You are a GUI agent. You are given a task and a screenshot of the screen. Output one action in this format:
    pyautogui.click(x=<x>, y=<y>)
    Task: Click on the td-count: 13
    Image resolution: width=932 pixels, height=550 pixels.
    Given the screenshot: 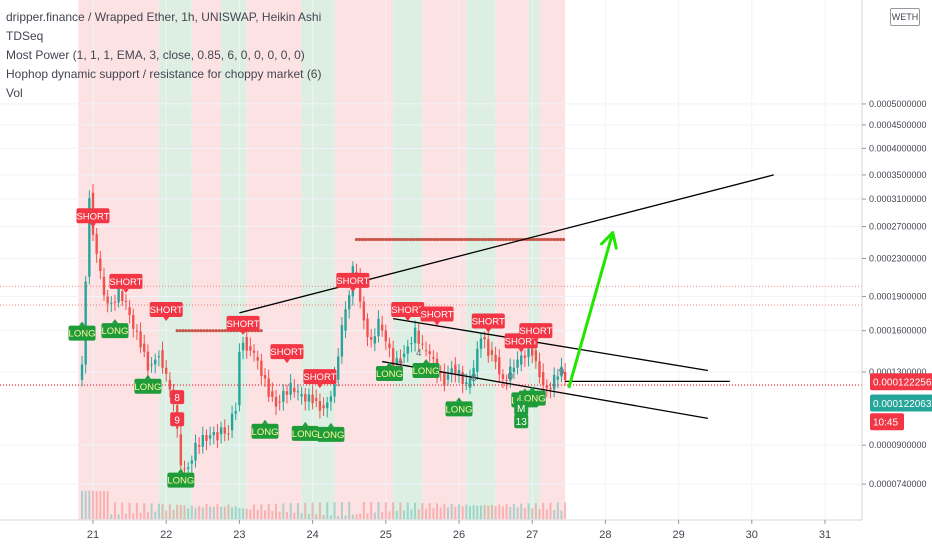 What is the action you would take?
    pyautogui.click(x=522, y=422)
    